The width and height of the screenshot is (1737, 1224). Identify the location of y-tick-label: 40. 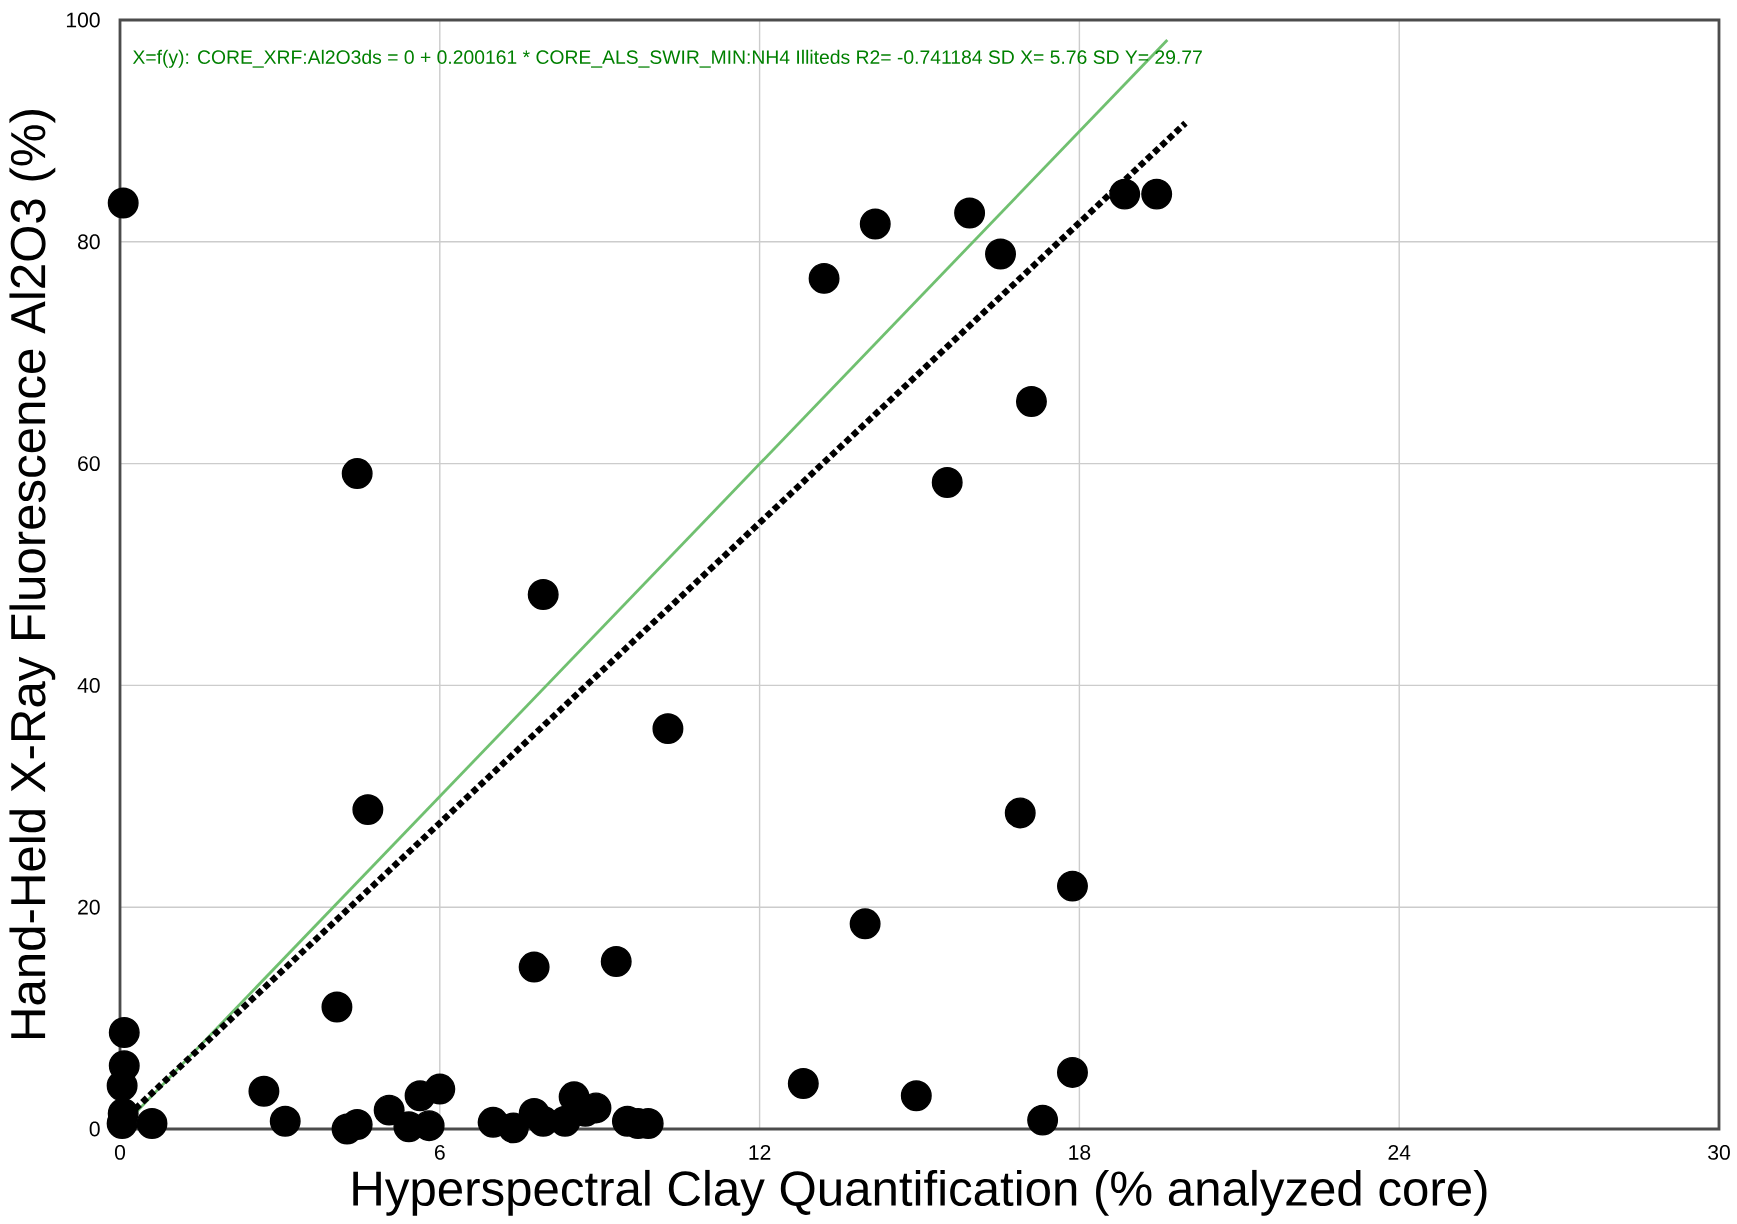
(88, 685).